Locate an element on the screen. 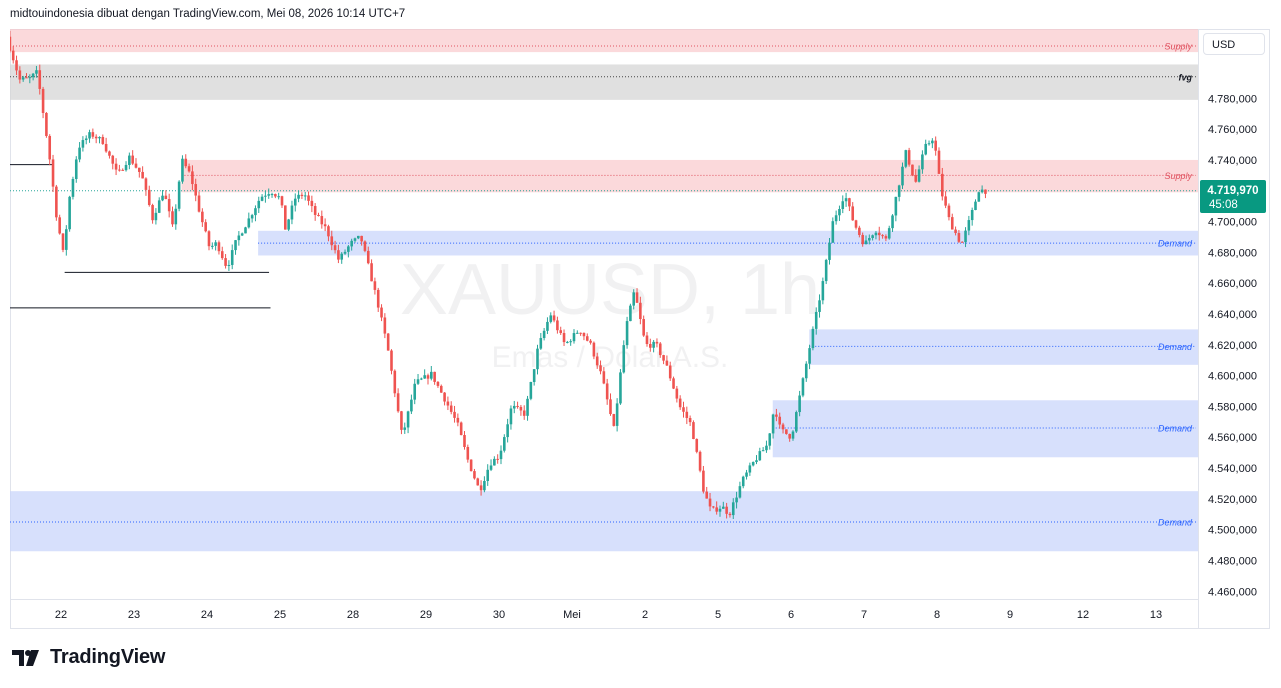 The height and width of the screenshot is (688, 1281). tradingview-brand-text: TradingView is located at coordinates (108, 657).